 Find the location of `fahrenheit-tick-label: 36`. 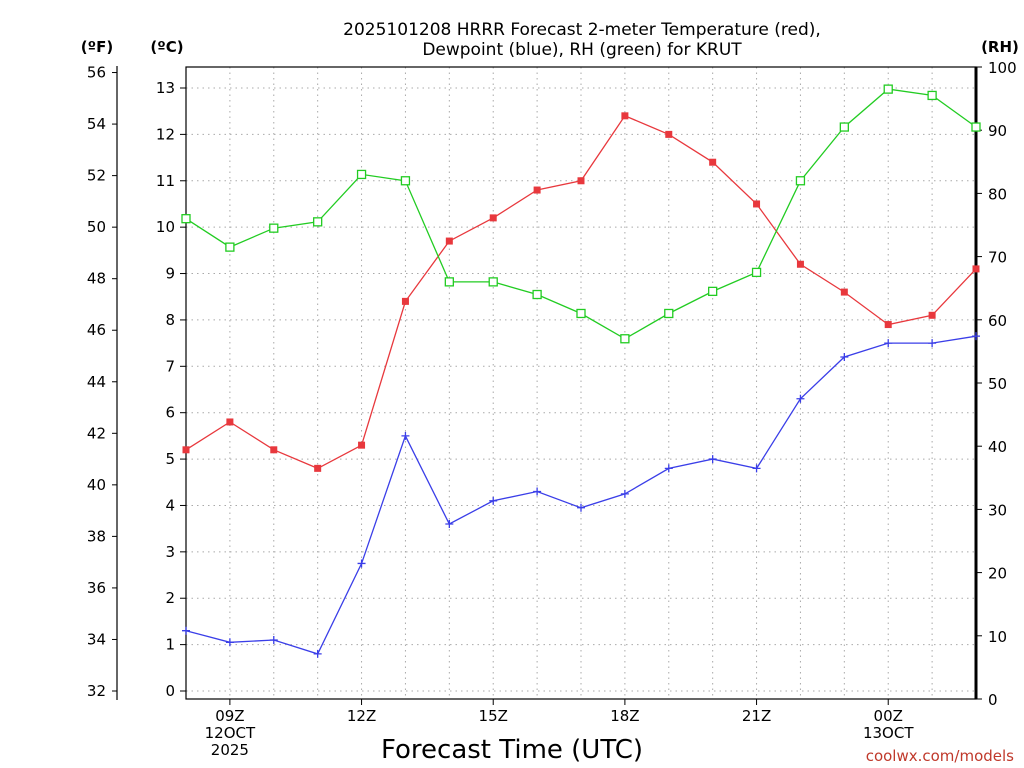

fahrenheit-tick-label: 36 is located at coordinates (96, 588).